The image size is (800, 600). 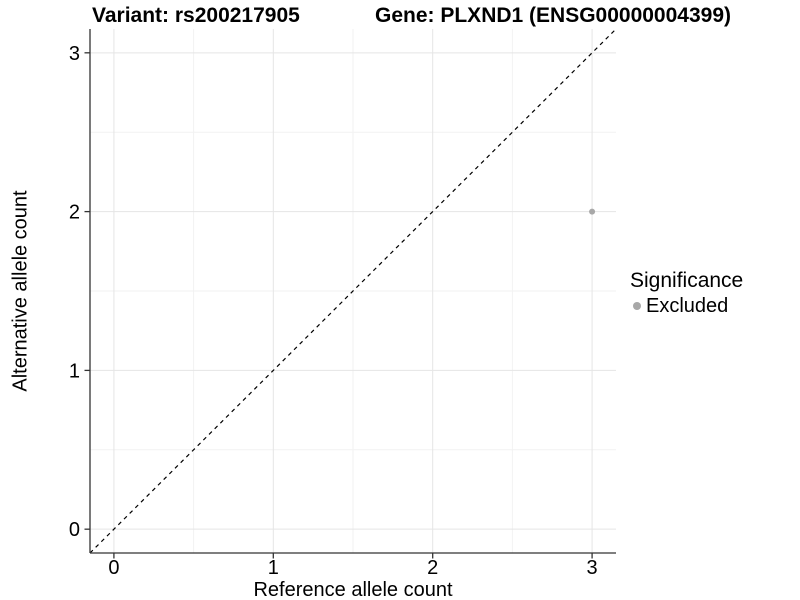 What do you see at coordinates (74, 530) in the screenshot?
I see `y-tick-label: 0` at bounding box center [74, 530].